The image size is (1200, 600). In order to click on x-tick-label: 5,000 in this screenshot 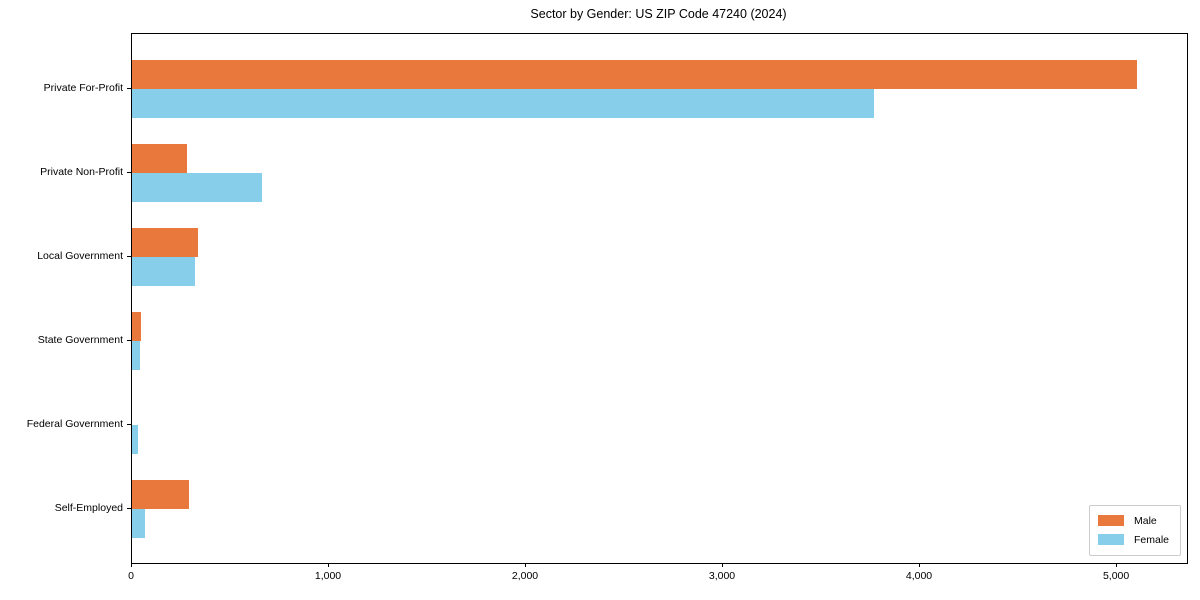, I will do `click(1116, 576)`.